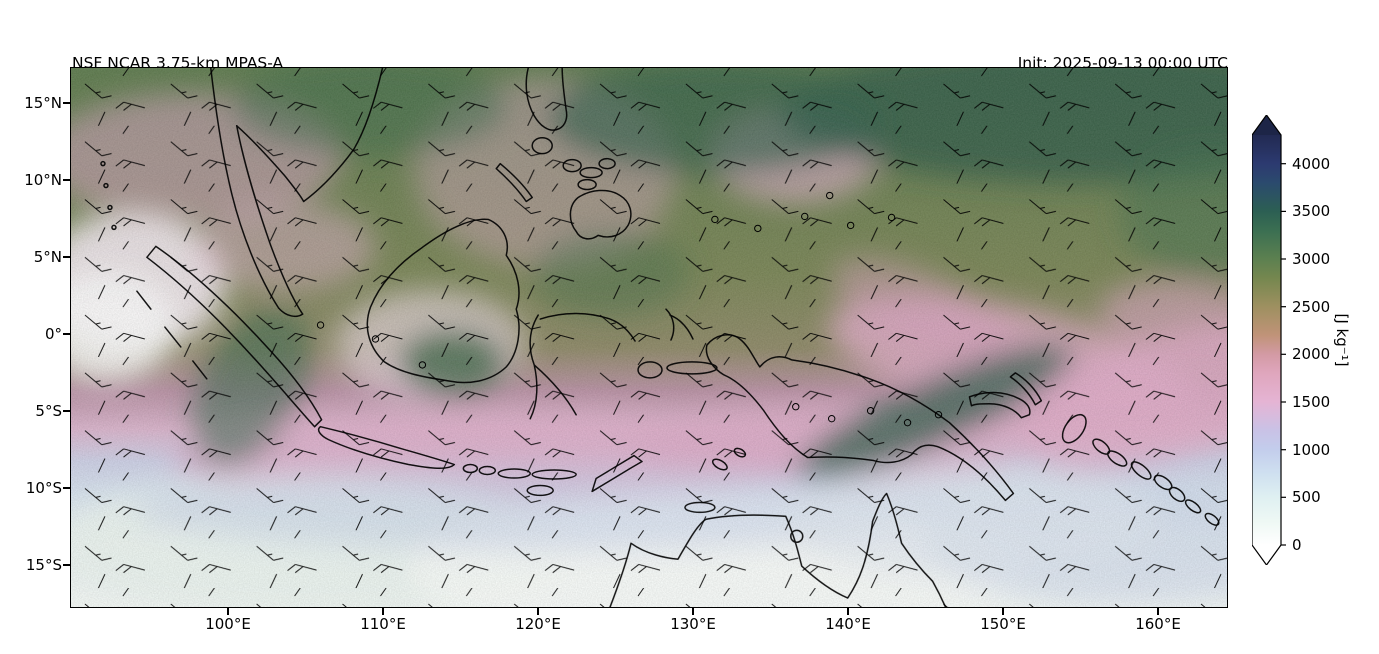 This screenshot has width=1379, height=654. What do you see at coordinates (1311, 211) in the screenshot?
I see `colorbar-tick-label: 3500` at bounding box center [1311, 211].